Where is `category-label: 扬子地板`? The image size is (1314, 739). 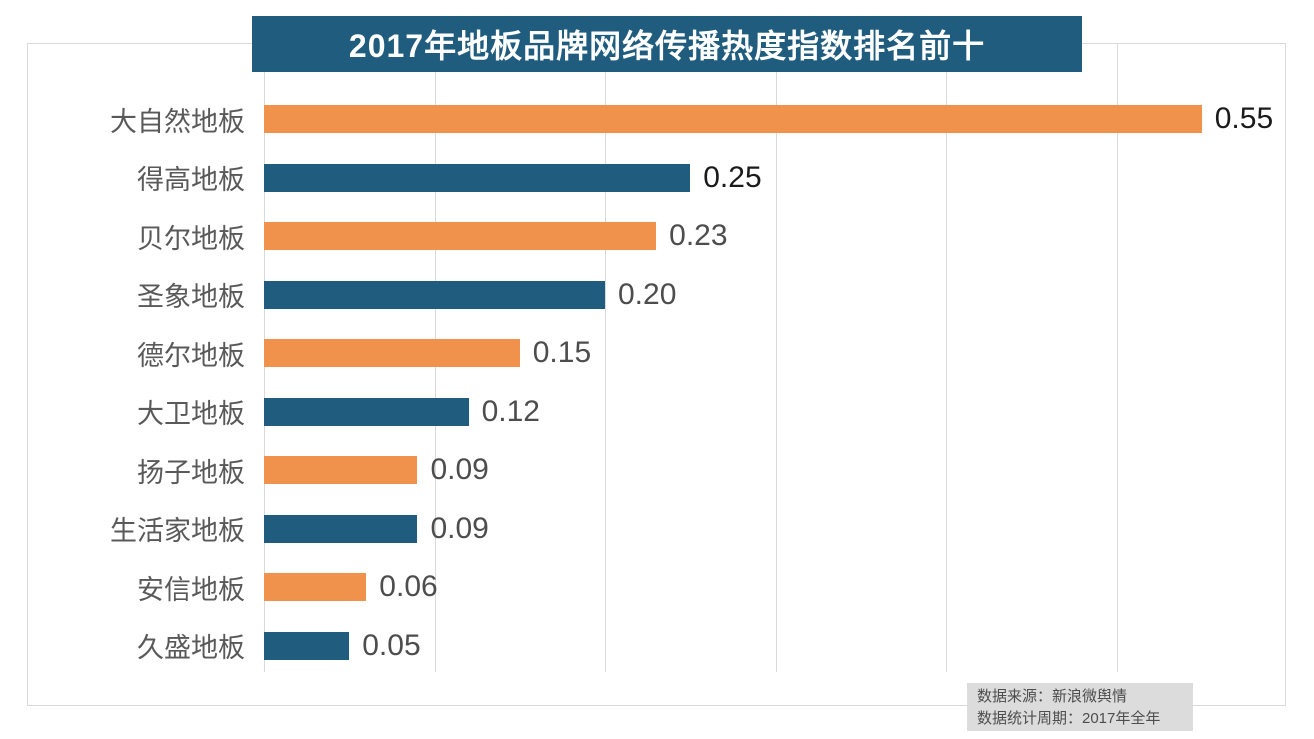 category-label: 扬子地板 is located at coordinates (191, 472).